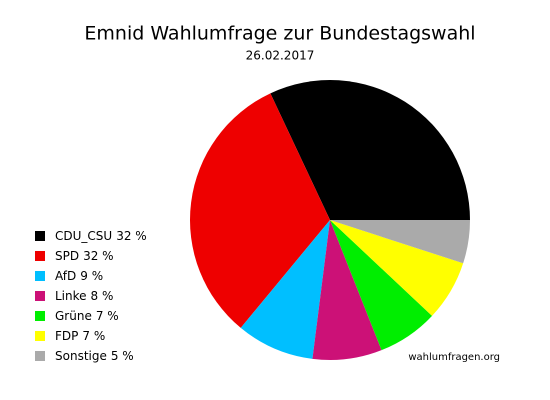 This screenshot has height=400, width=550. I want to click on legend-label: Linke 8 %, so click(84, 296).